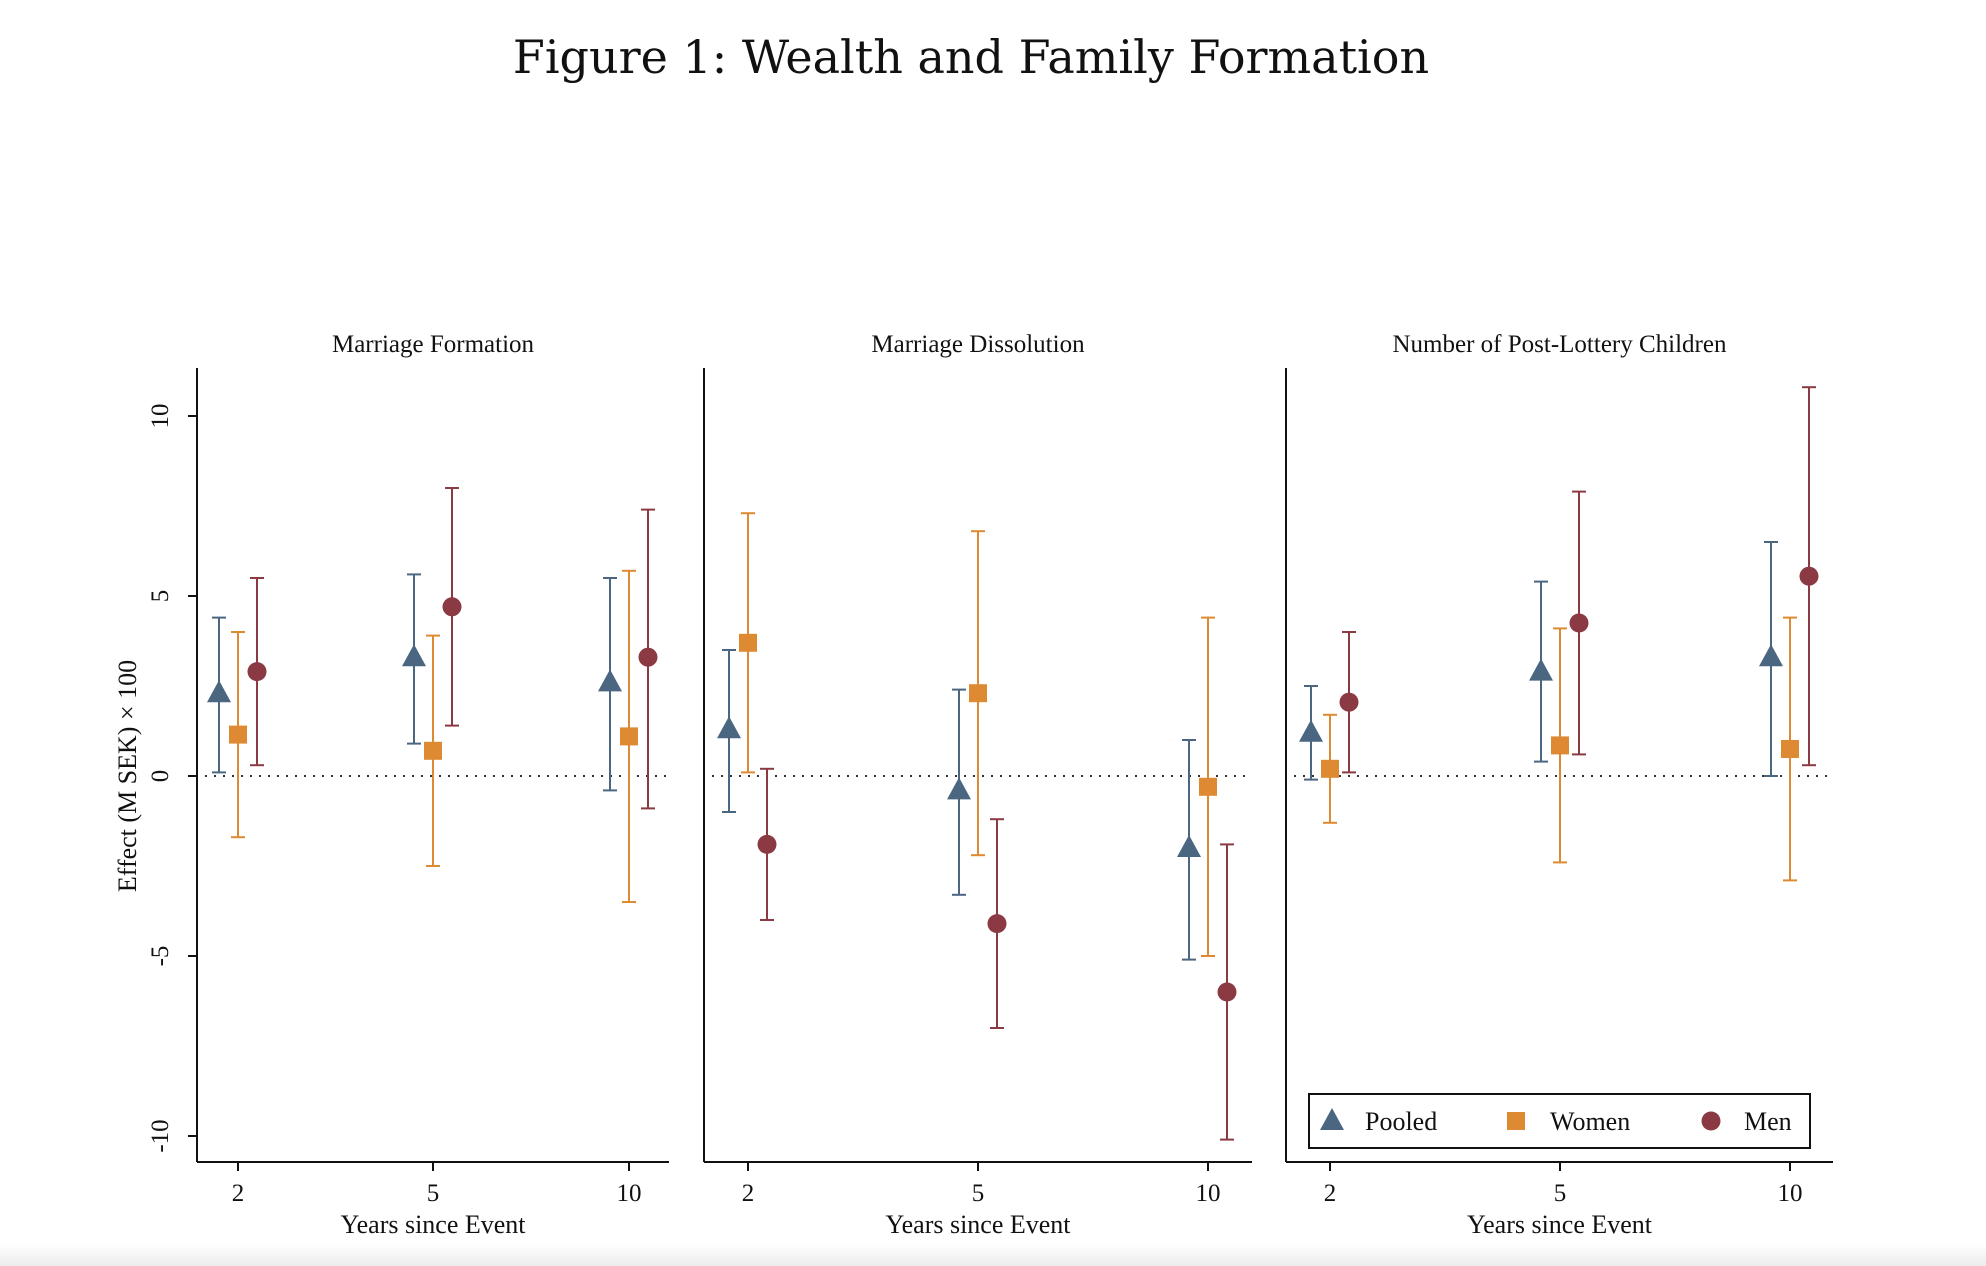 This screenshot has height=1266, width=1986. I want to click on legend-pooled-label: Pooled, so click(1401, 1121).